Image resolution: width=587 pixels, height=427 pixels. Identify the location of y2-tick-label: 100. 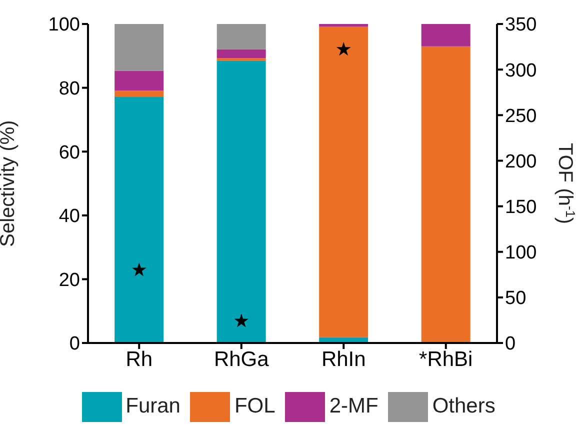
(521, 253).